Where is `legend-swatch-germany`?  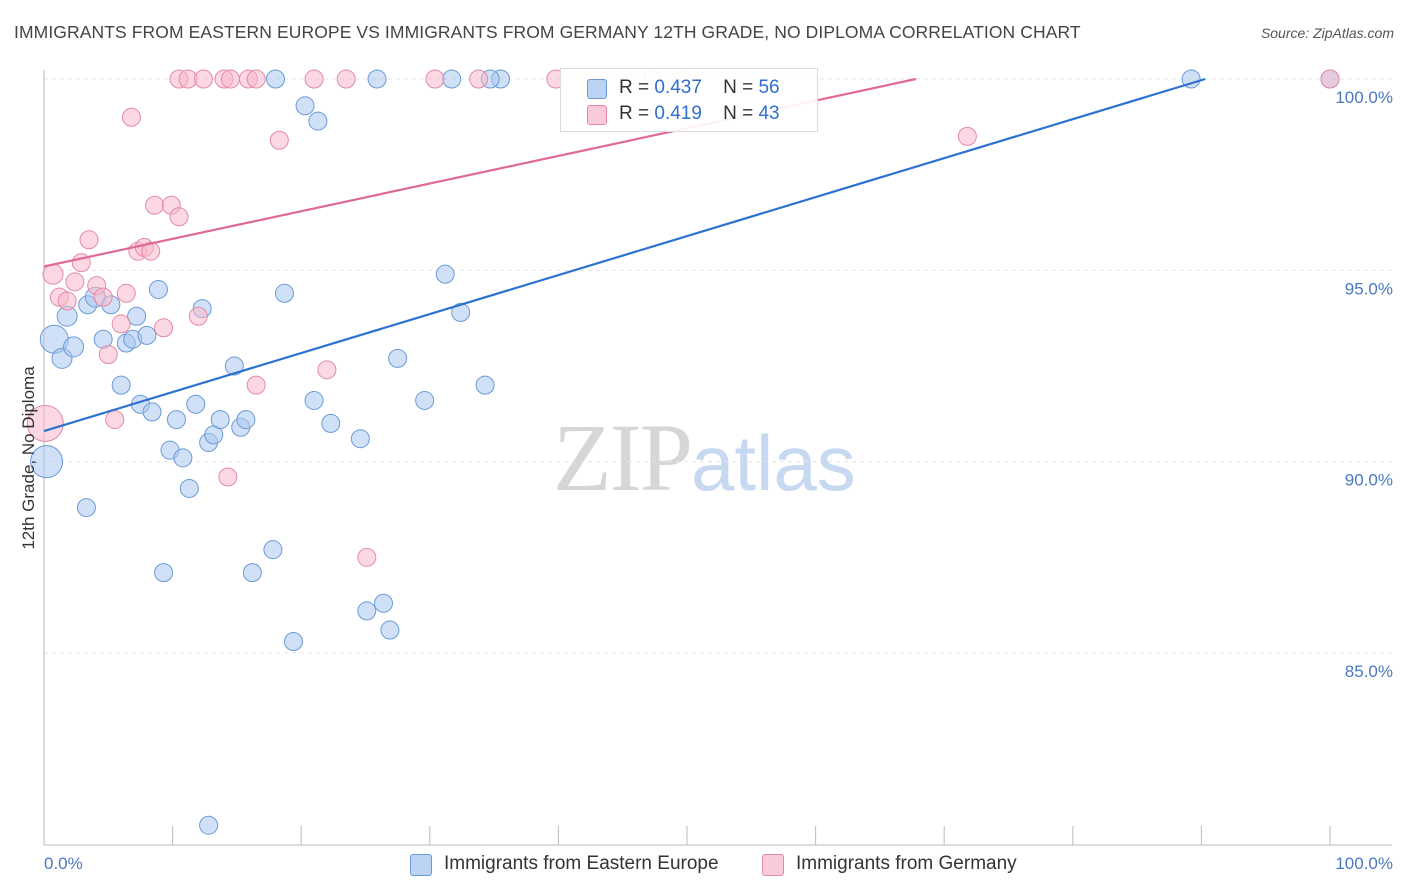 legend-swatch-germany is located at coordinates (597, 115).